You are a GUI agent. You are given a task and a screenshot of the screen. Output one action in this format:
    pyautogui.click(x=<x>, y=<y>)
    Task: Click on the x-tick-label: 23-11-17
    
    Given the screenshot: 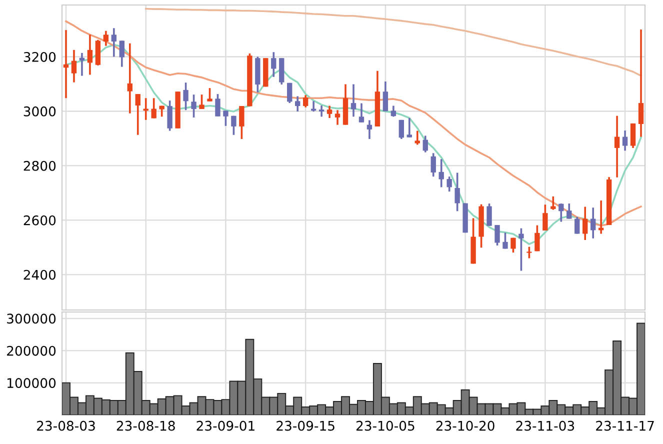 What is the action you would take?
    pyautogui.click(x=625, y=425)
    